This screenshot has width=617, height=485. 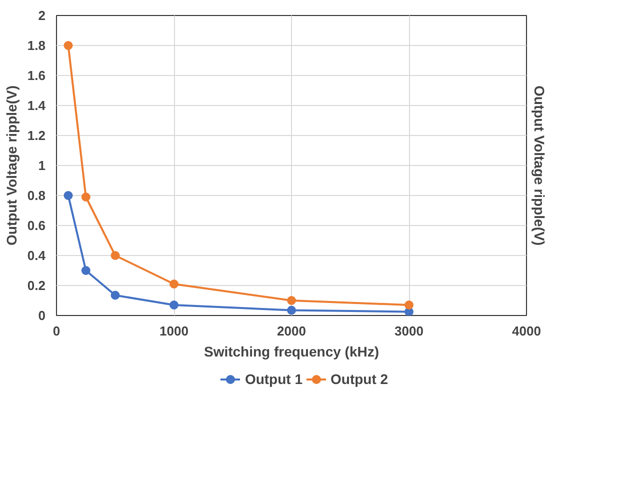 What do you see at coordinates (36, 255) in the screenshot?
I see `y-tick-label: 0.4` at bounding box center [36, 255].